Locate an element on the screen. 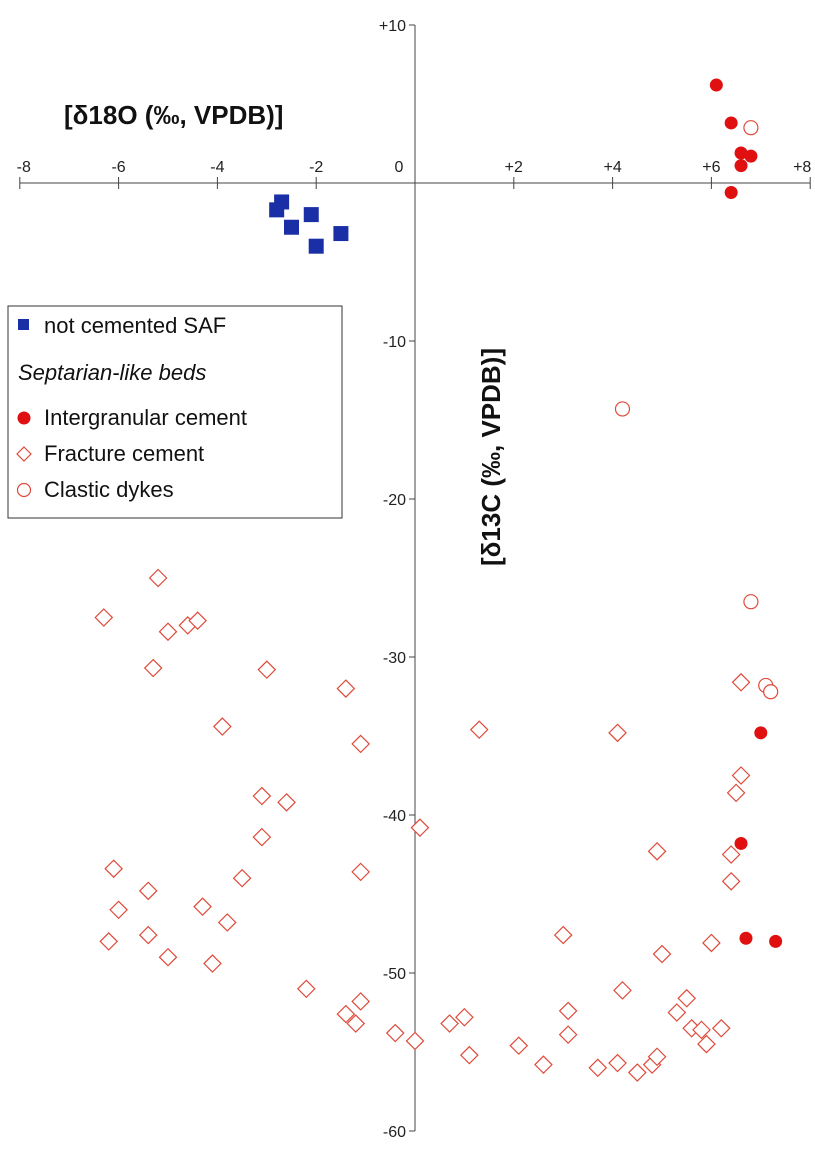 The width and height of the screenshot is (815, 1151). legend-label: Intergranular cement is located at coordinates (145, 417).